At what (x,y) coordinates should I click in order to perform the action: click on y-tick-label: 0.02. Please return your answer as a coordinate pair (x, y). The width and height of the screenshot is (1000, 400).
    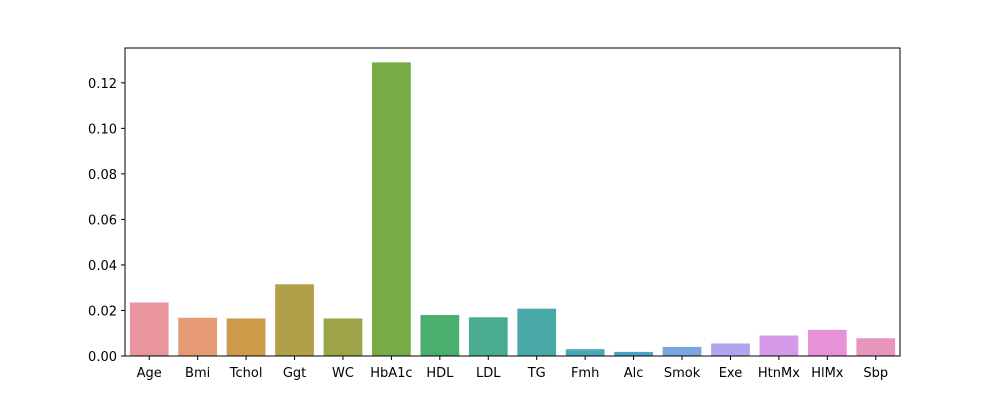
    Looking at the image, I should click on (102, 311).